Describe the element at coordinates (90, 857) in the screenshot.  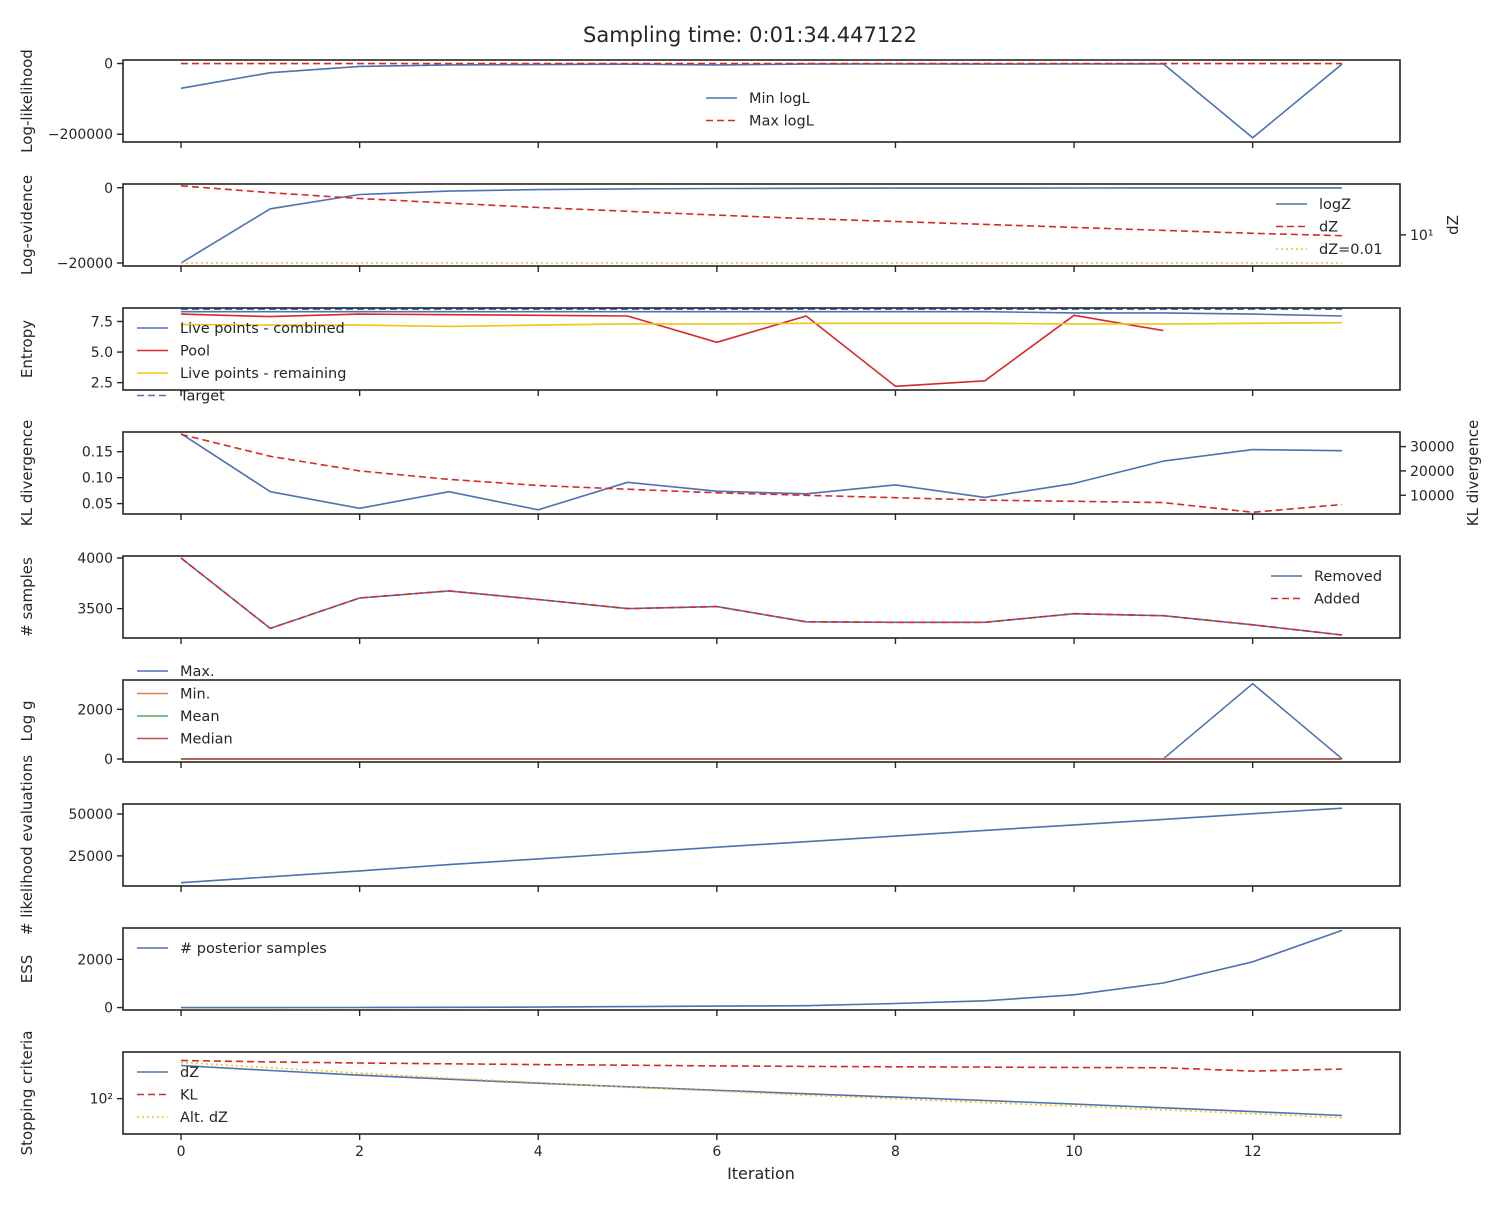
I see `panel-6-ytick-label: 25000` at that location.